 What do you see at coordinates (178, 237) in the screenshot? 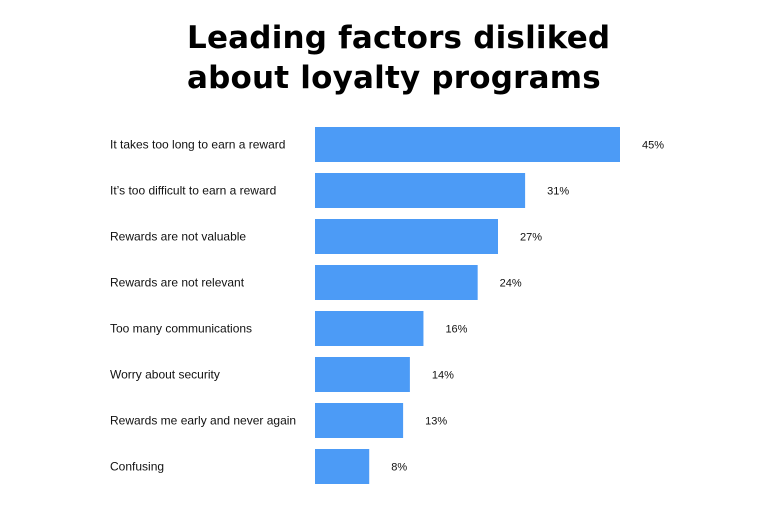
I see `category-label: Rewards are not valuable` at bounding box center [178, 237].